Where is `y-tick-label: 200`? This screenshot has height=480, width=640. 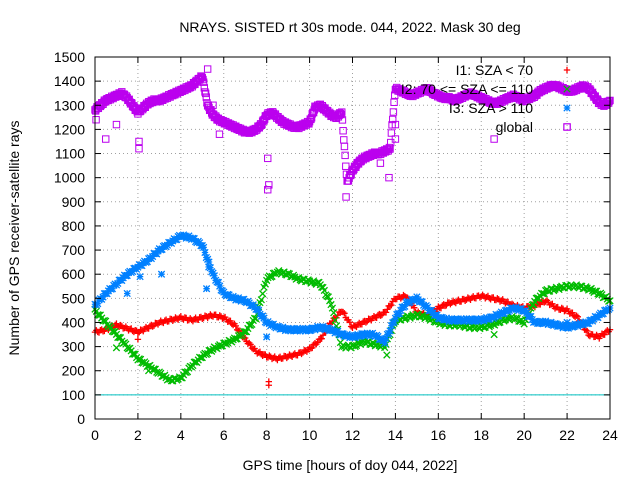
y-tick-label: 200 is located at coordinates (74, 371).